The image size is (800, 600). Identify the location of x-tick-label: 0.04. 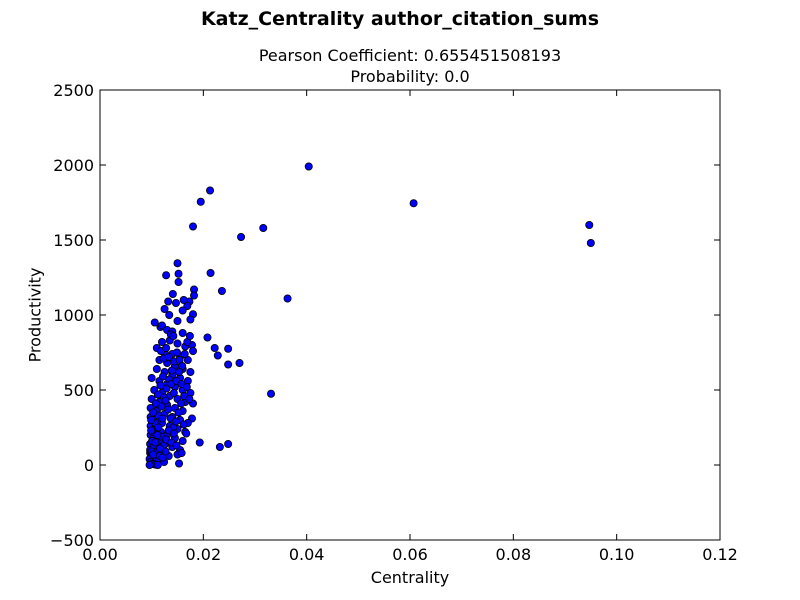
(307, 554).